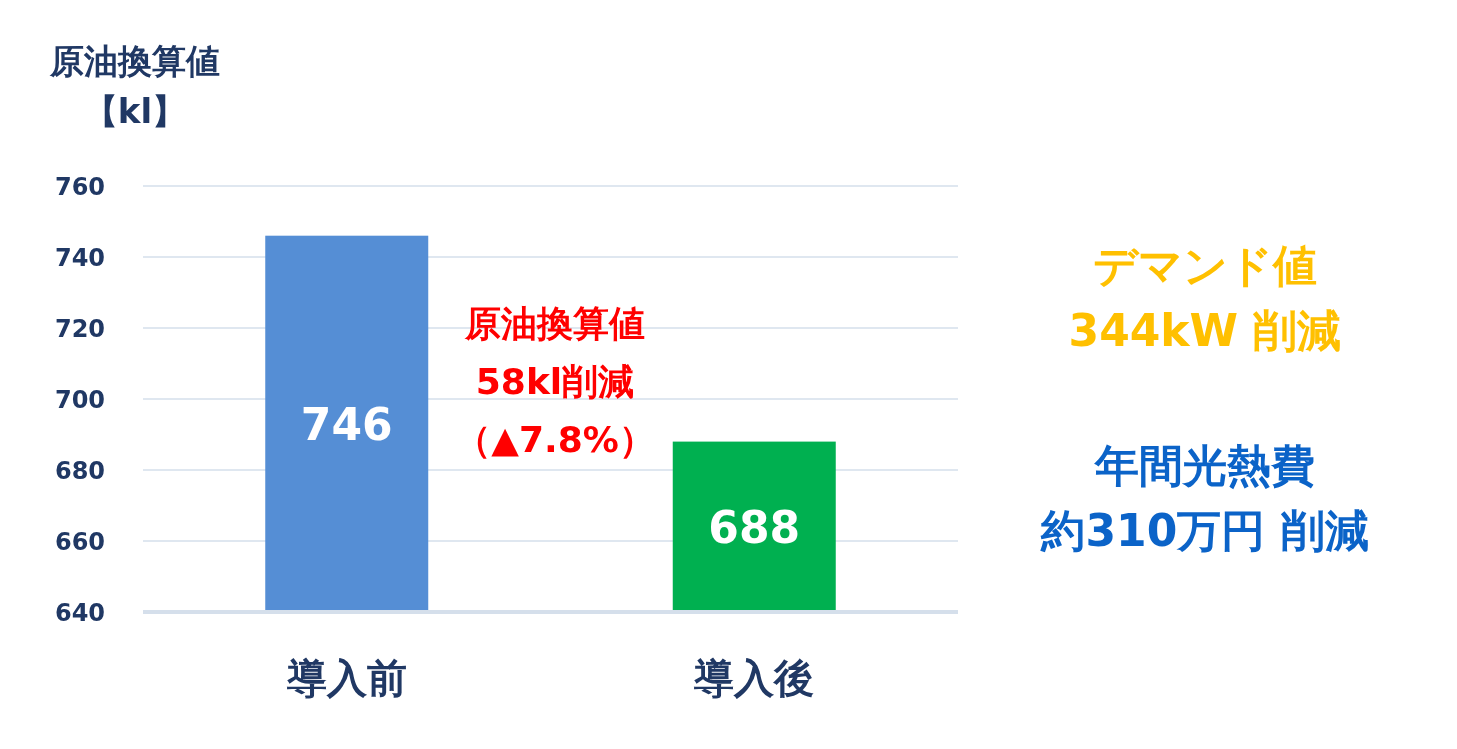 The height and width of the screenshot is (749, 1457). I want to click on annotation: 58kl削減, so click(555, 382).